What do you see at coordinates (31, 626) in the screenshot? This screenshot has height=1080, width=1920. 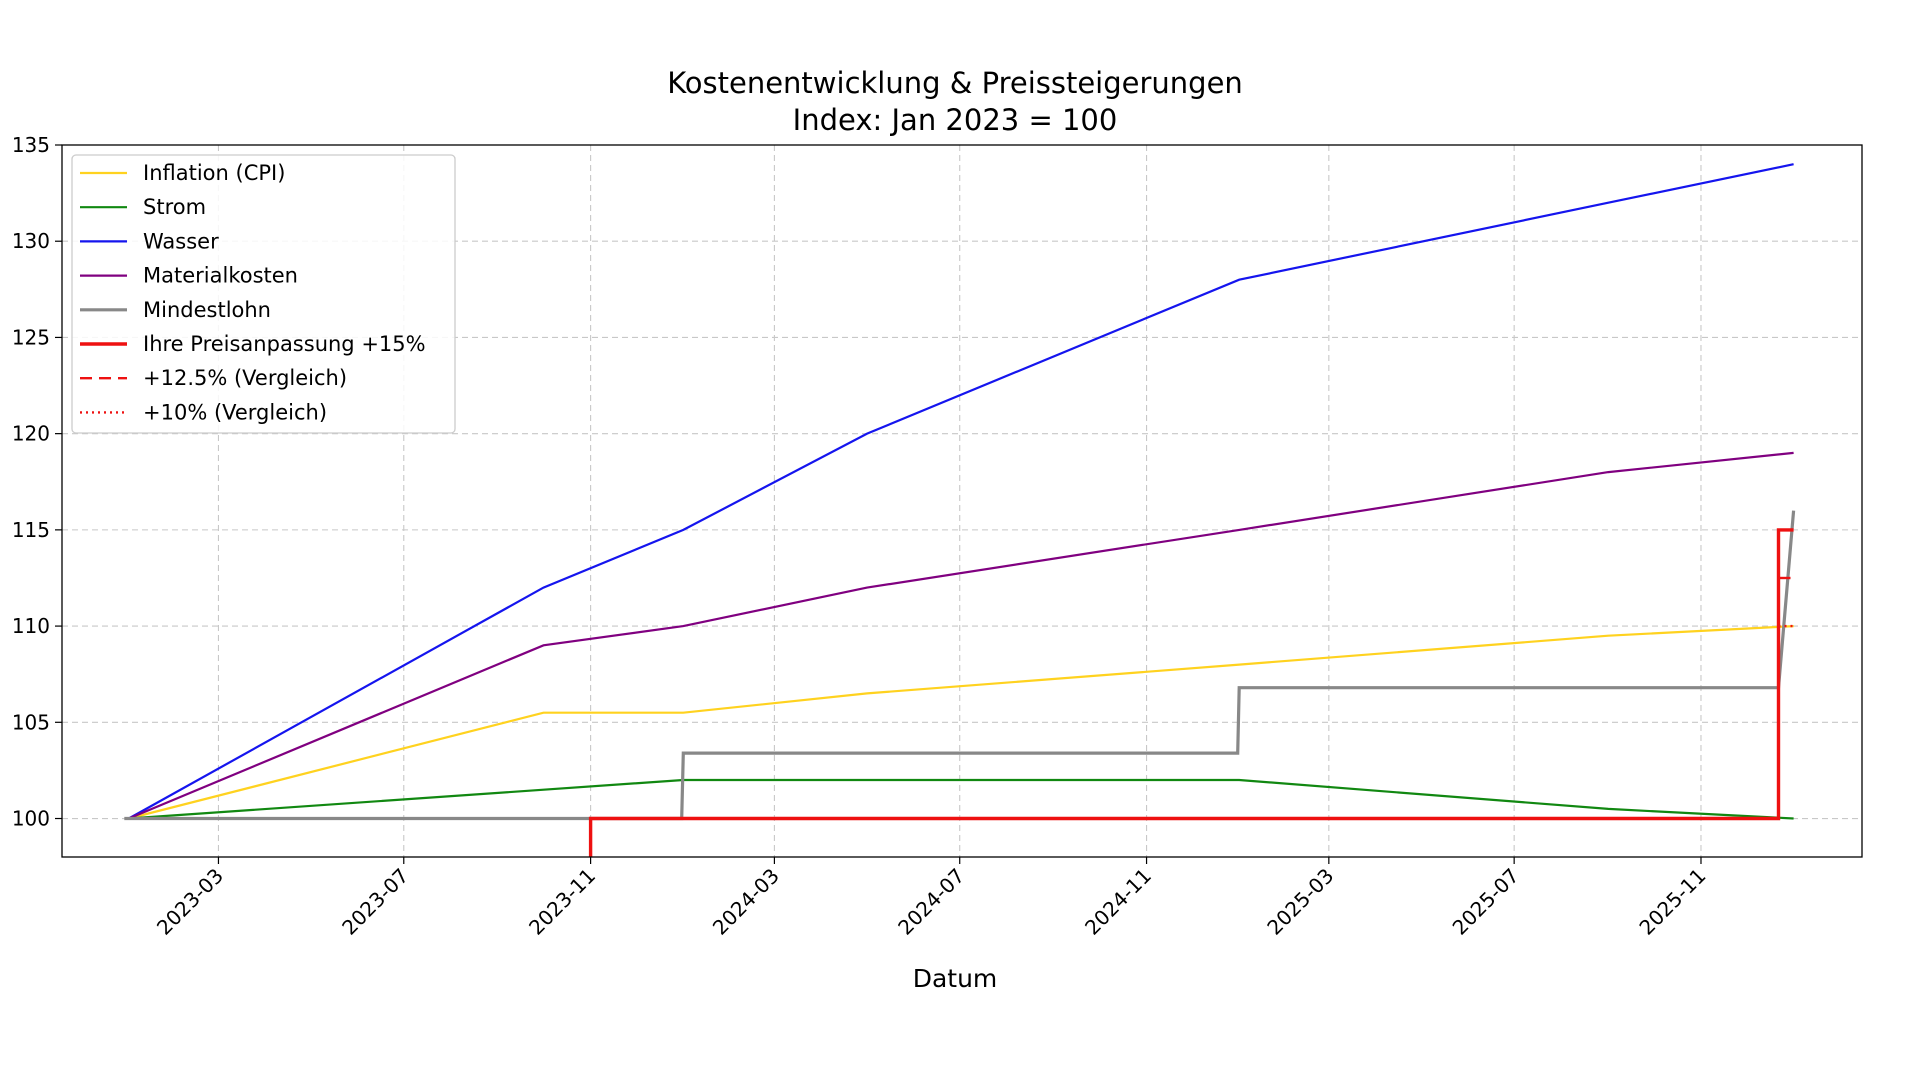 I see `y-tick-label: 110` at bounding box center [31, 626].